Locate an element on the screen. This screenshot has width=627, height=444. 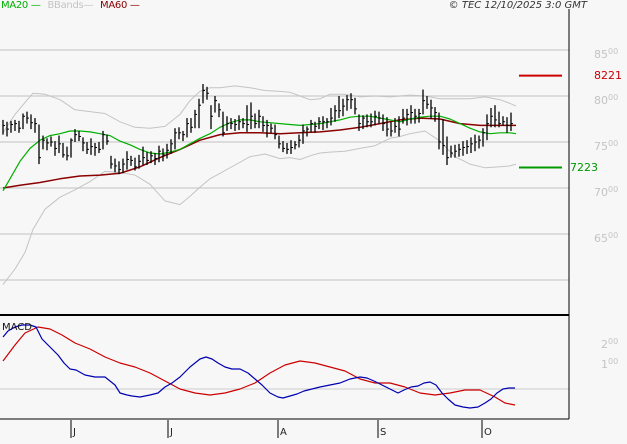
month-axis-label: O is located at coordinates (488, 432).